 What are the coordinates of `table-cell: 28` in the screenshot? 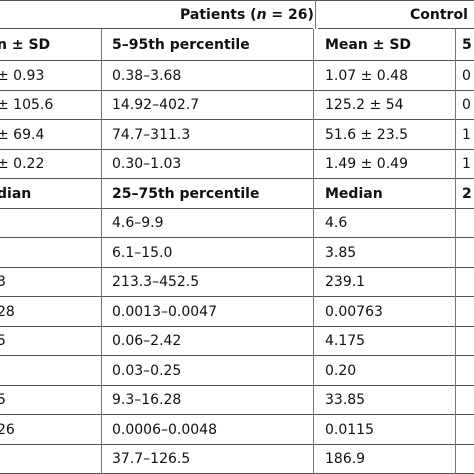 It's located at (7, 311).